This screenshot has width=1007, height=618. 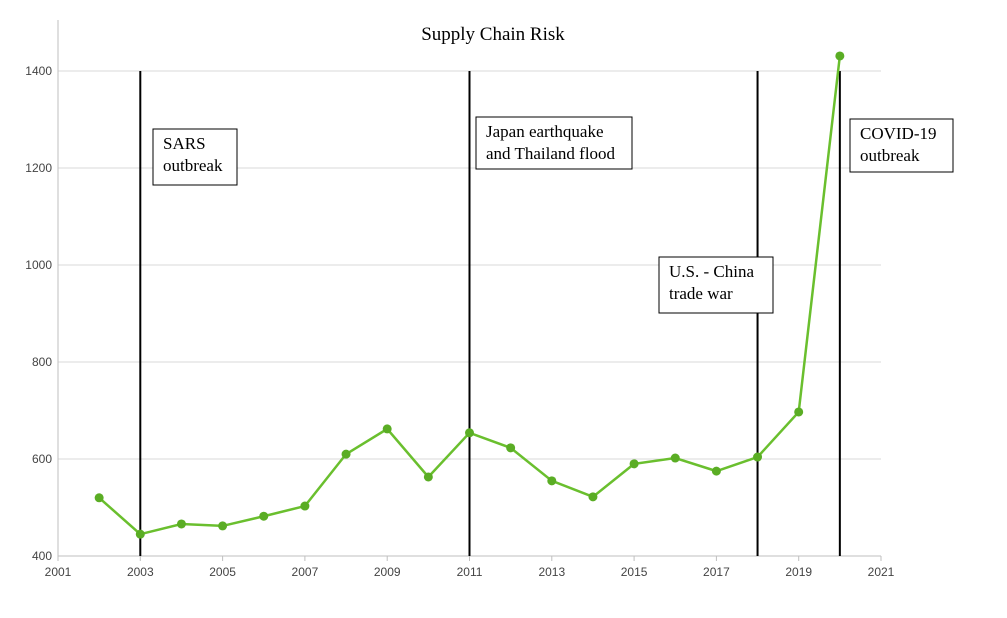 What do you see at coordinates (42, 459) in the screenshot?
I see `y-tick-label: 600` at bounding box center [42, 459].